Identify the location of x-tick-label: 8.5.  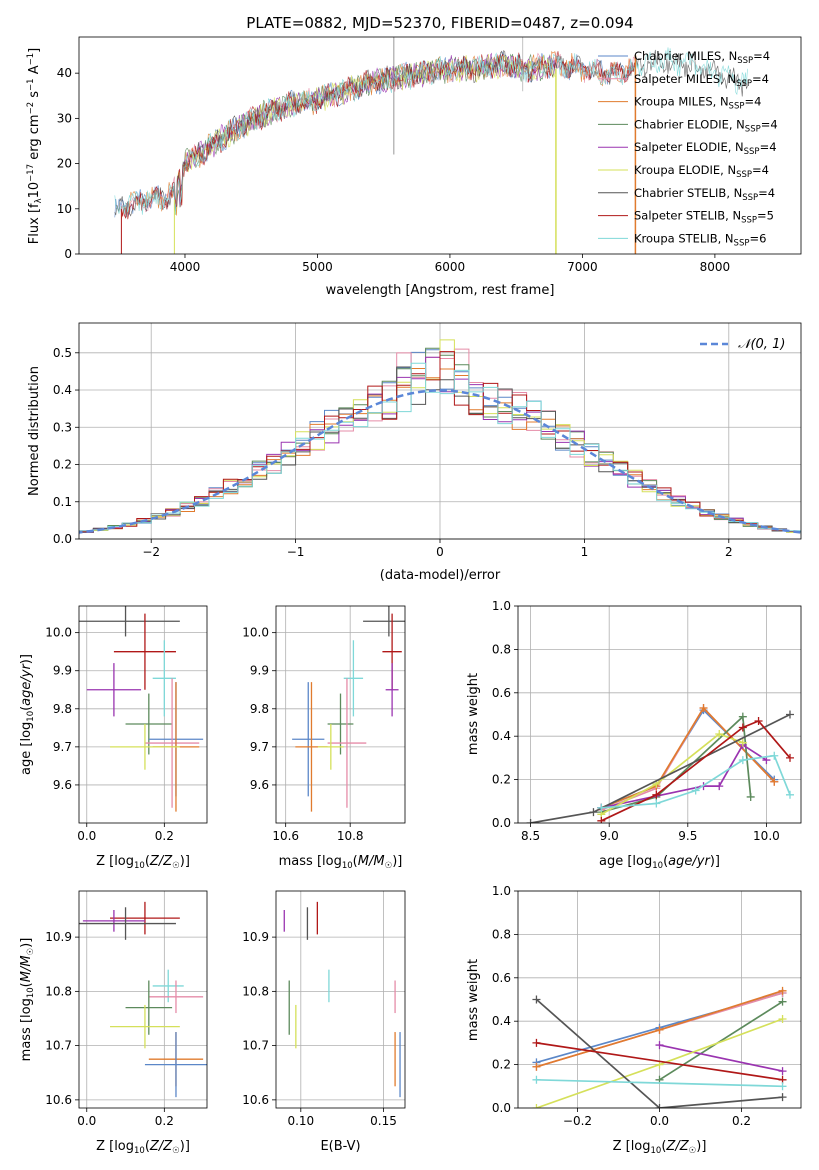
(530, 836).